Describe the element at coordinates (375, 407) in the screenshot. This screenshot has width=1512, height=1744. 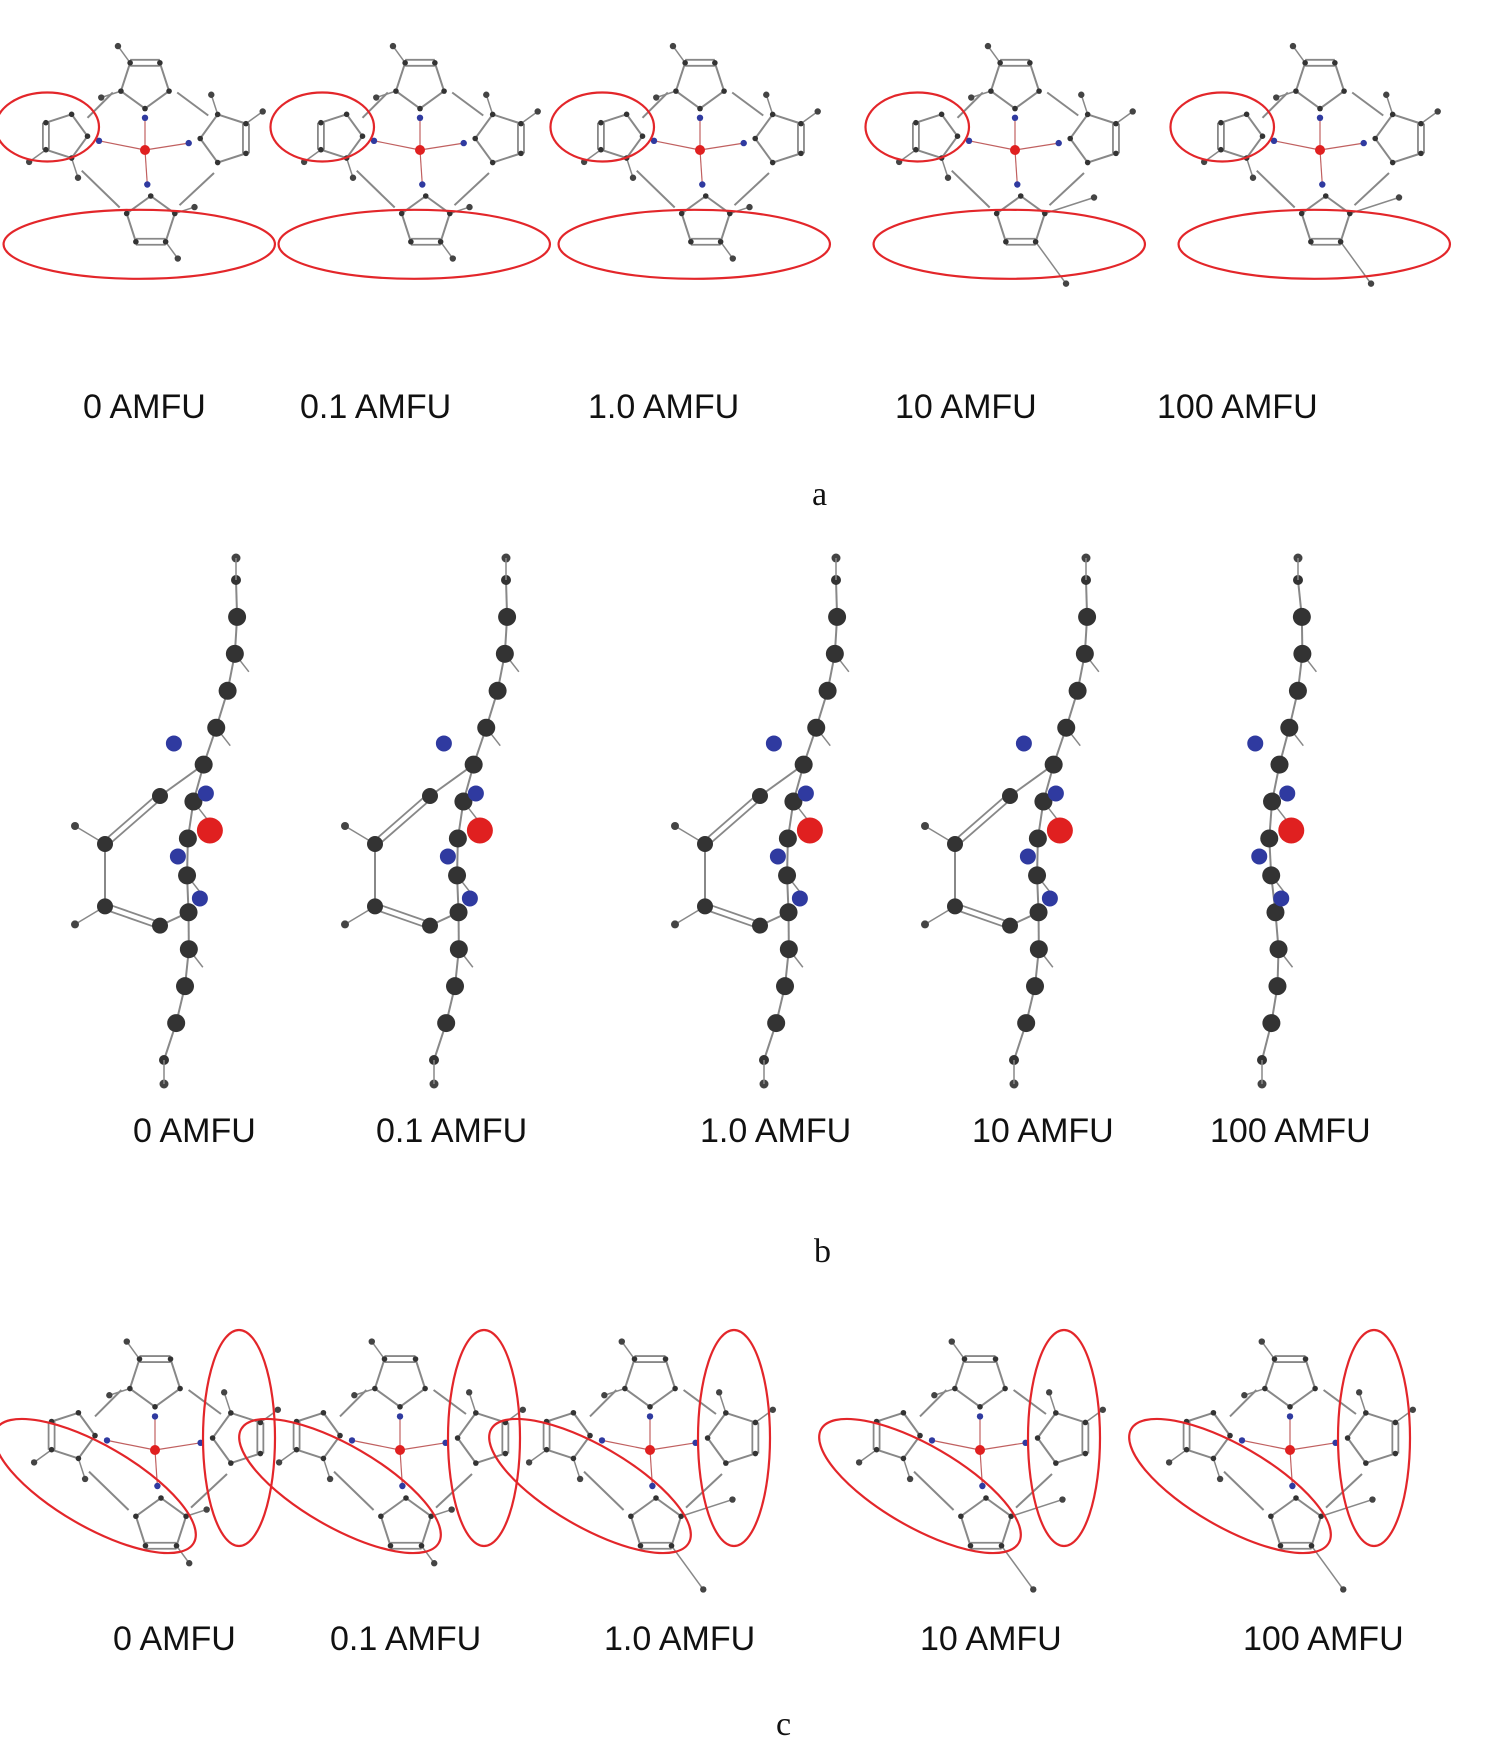
I see `panel-a-label-2: 0.1 AMFU` at that location.